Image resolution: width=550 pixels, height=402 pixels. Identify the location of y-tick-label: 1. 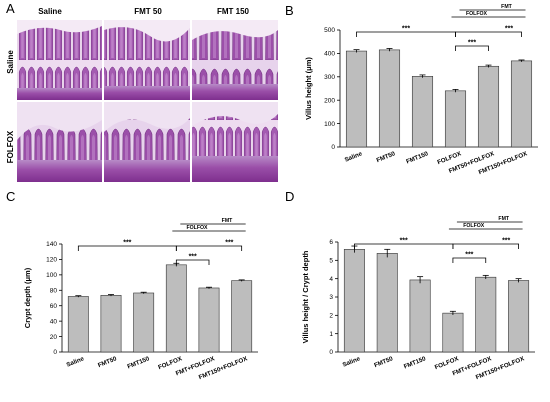
(331, 334).